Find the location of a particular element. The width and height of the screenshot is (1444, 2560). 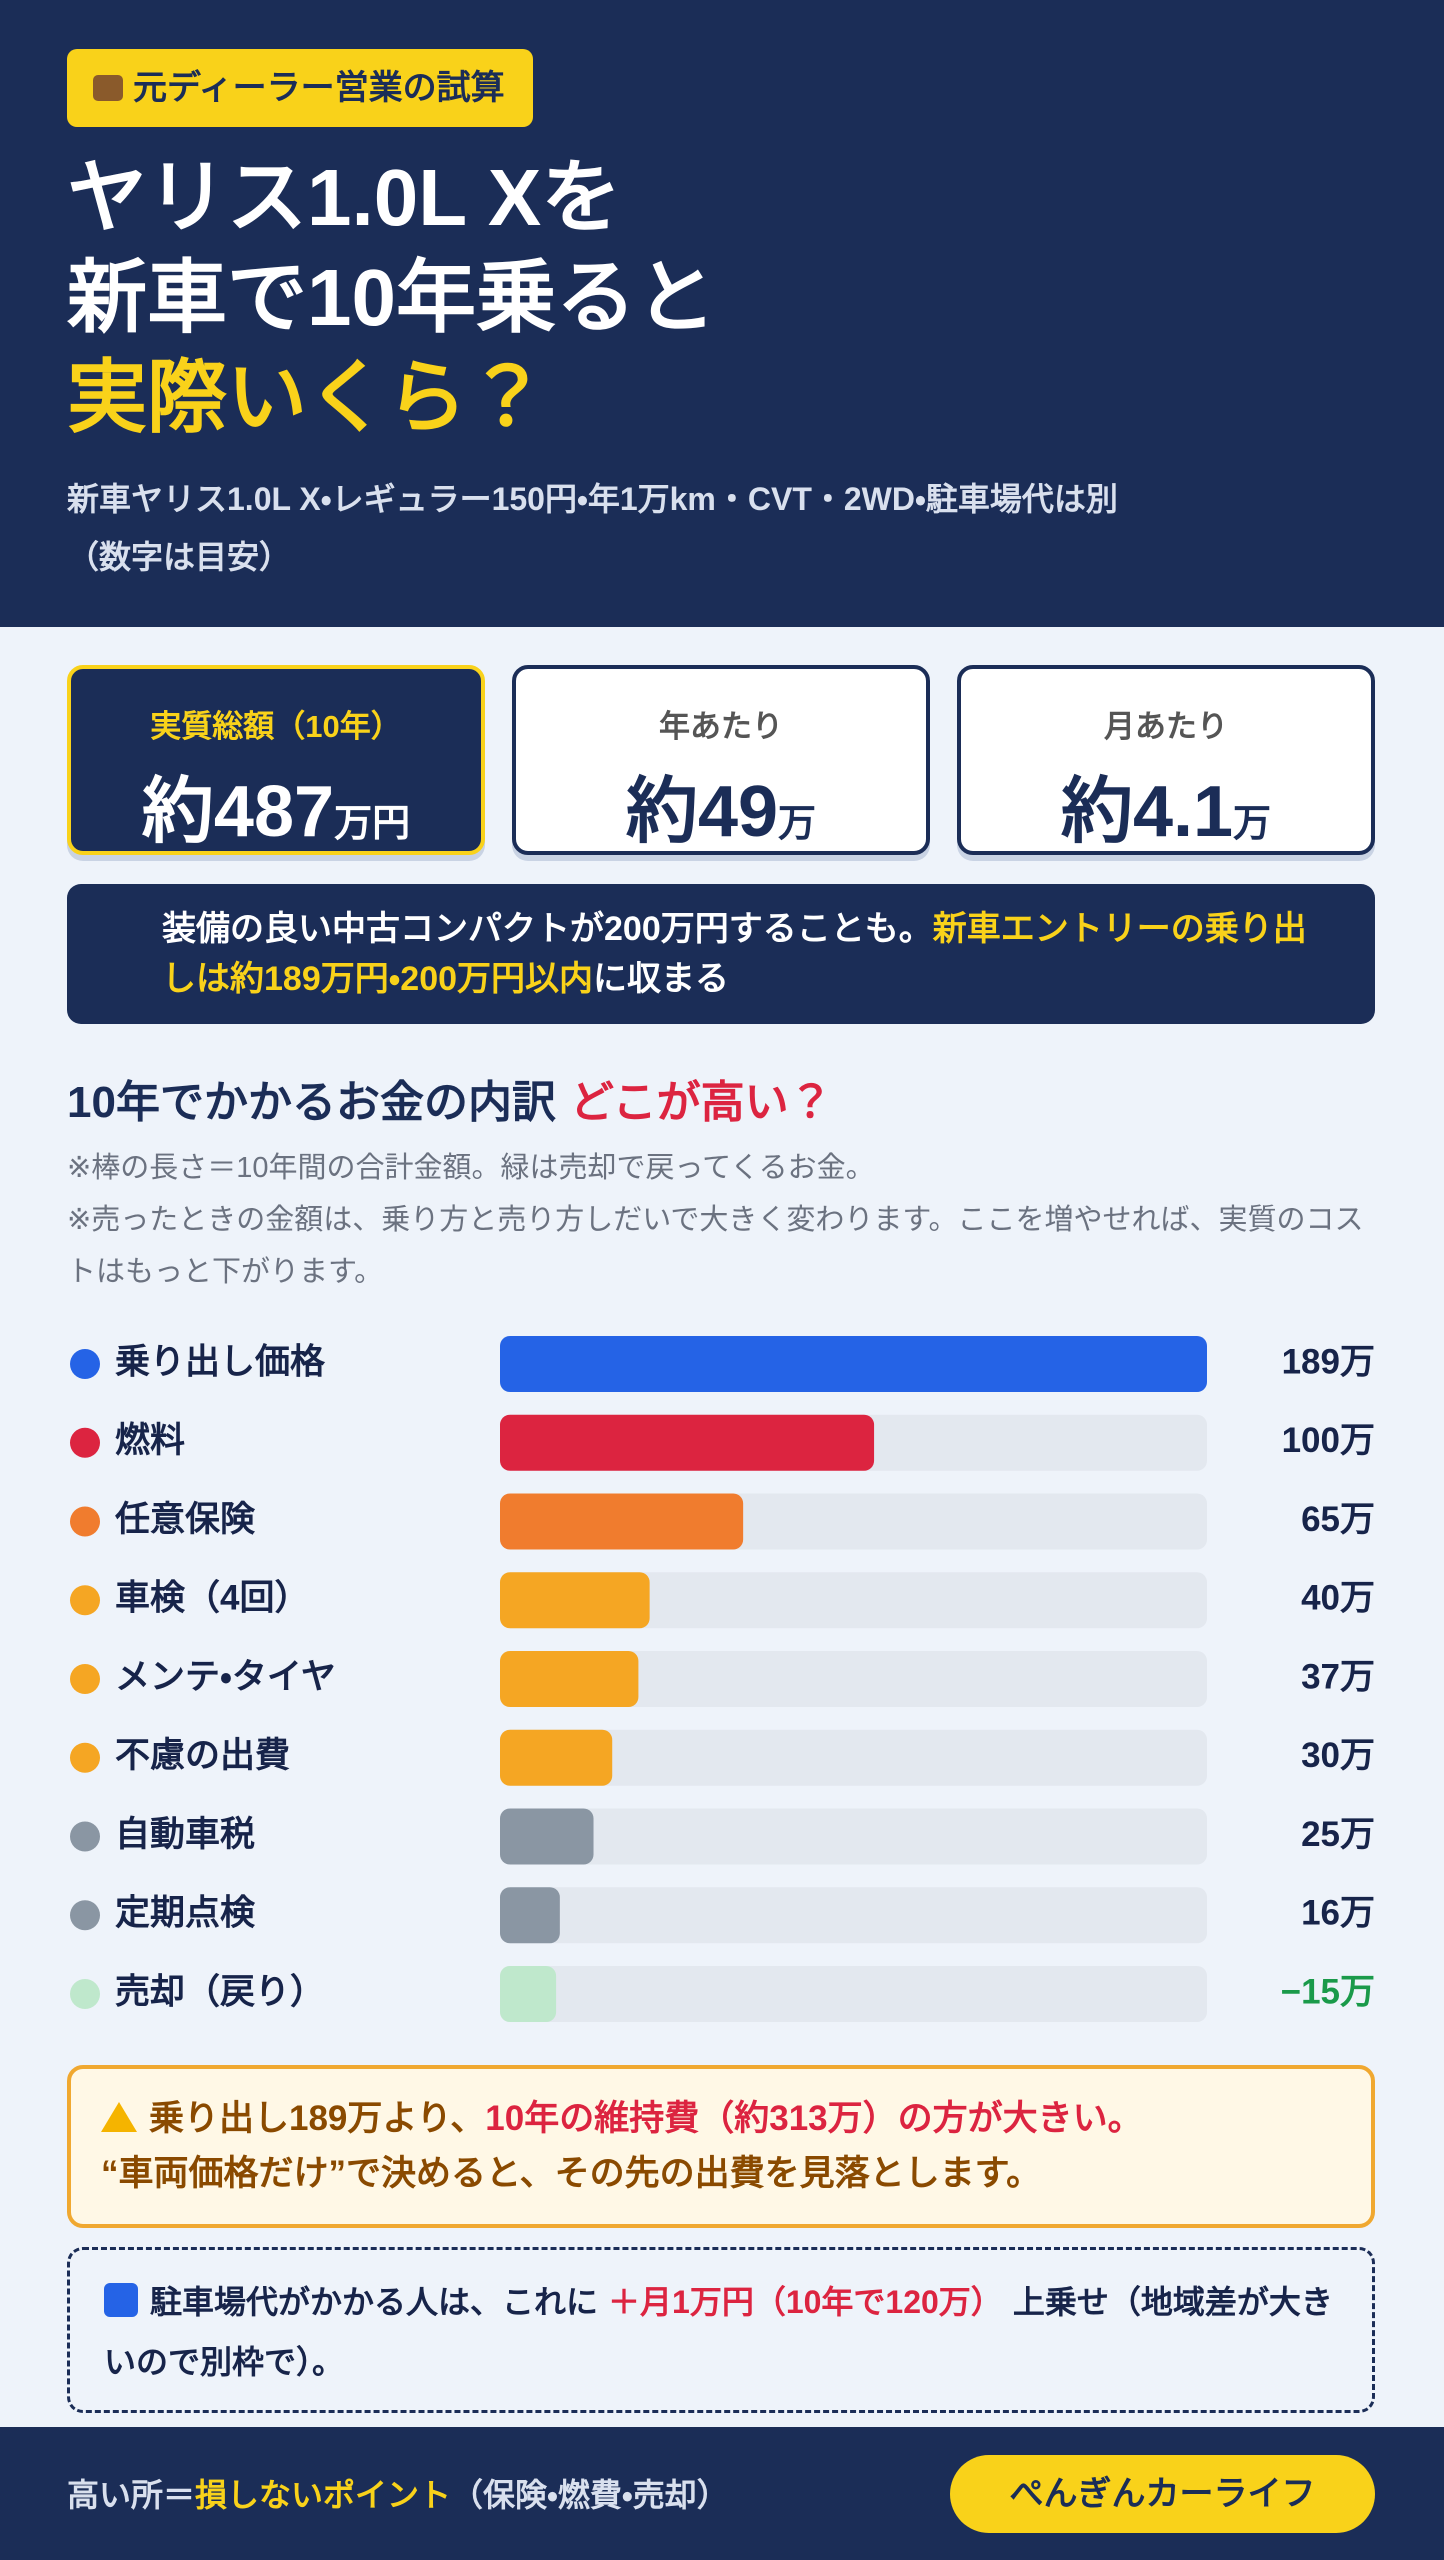

stat-card: 月あたり約4.1万 is located at coordinates (1166, 760).